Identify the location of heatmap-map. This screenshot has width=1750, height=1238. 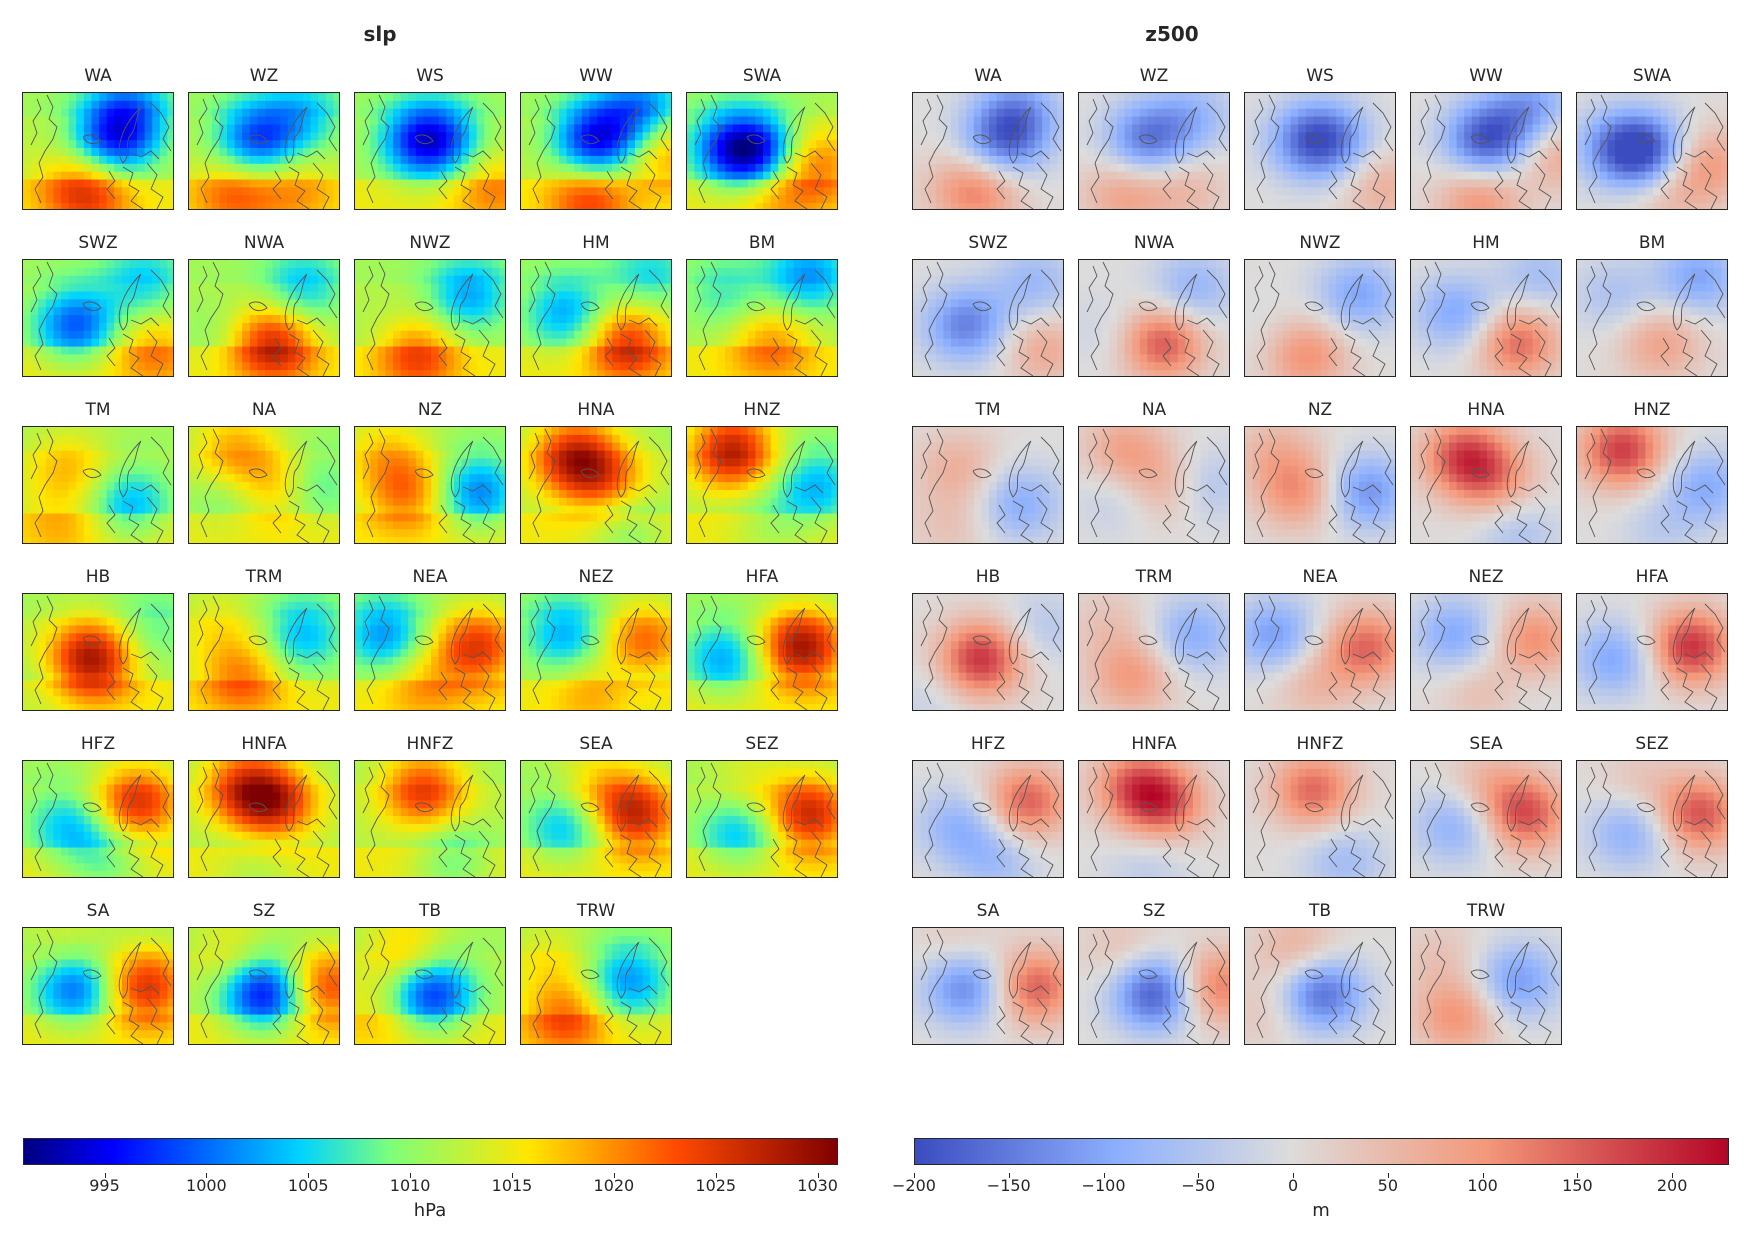
(430, 485).